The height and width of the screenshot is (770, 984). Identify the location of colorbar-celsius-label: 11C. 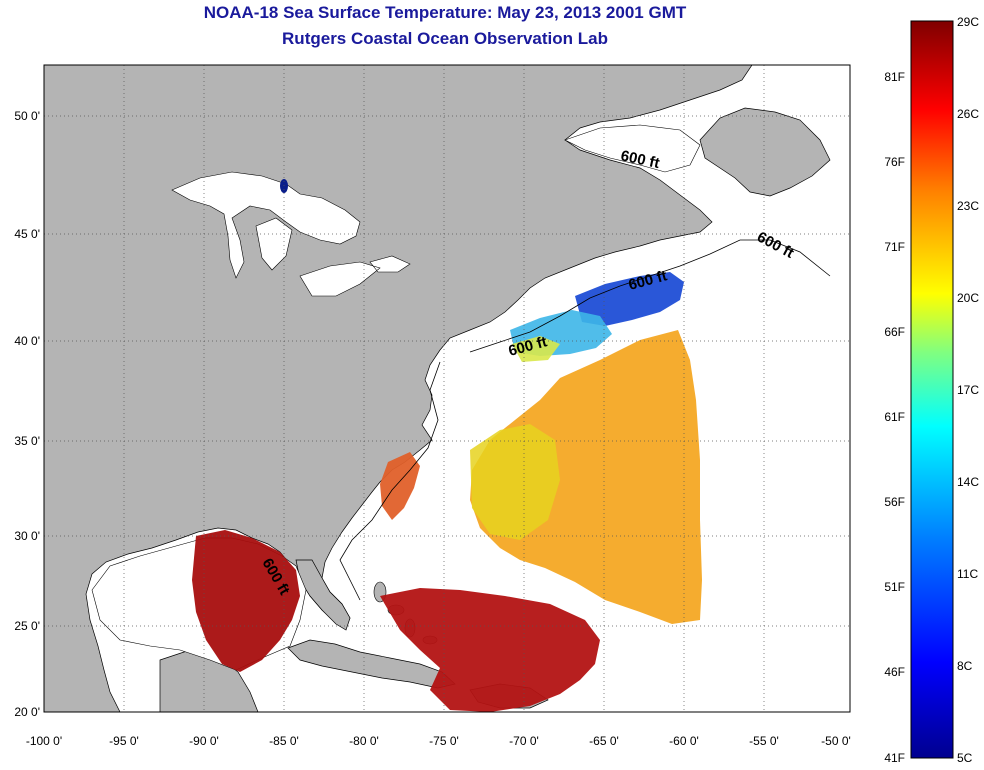
(967, 574).